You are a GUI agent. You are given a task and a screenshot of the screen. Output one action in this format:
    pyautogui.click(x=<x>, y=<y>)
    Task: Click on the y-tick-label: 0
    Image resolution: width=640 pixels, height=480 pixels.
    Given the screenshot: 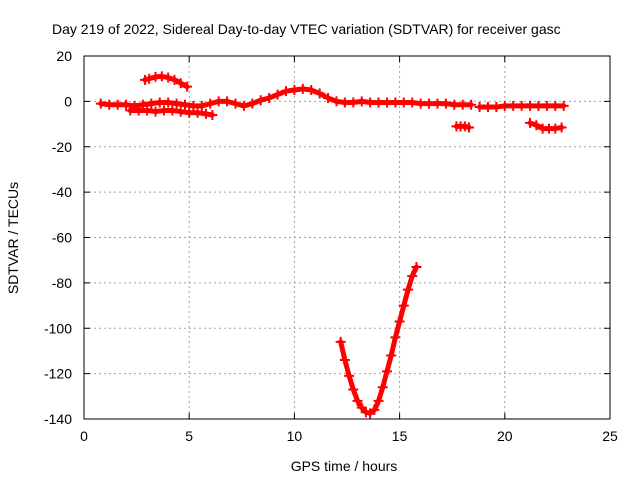 What is the action you would take?
    pyautogui.click(x=68, y=101)
    